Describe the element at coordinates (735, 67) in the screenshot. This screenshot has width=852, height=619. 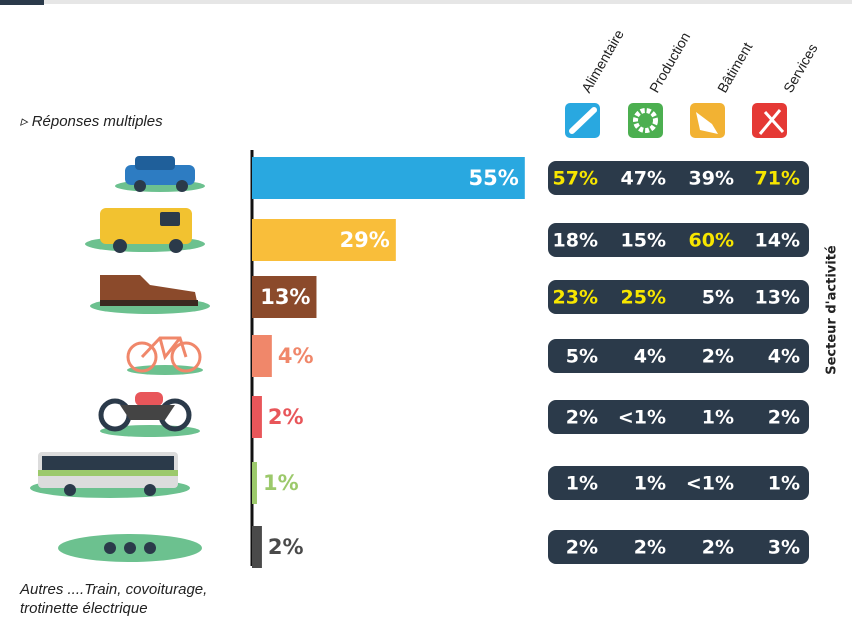
I see `column-header: Bâtiment` at that location.